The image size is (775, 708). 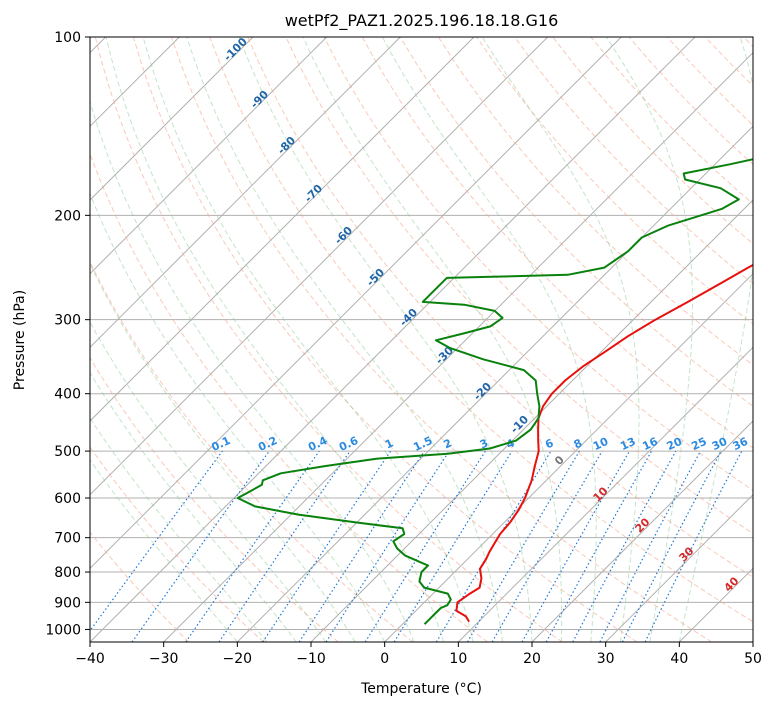 I want to click on y-tick-label: 300, so click(x=67, y=321).